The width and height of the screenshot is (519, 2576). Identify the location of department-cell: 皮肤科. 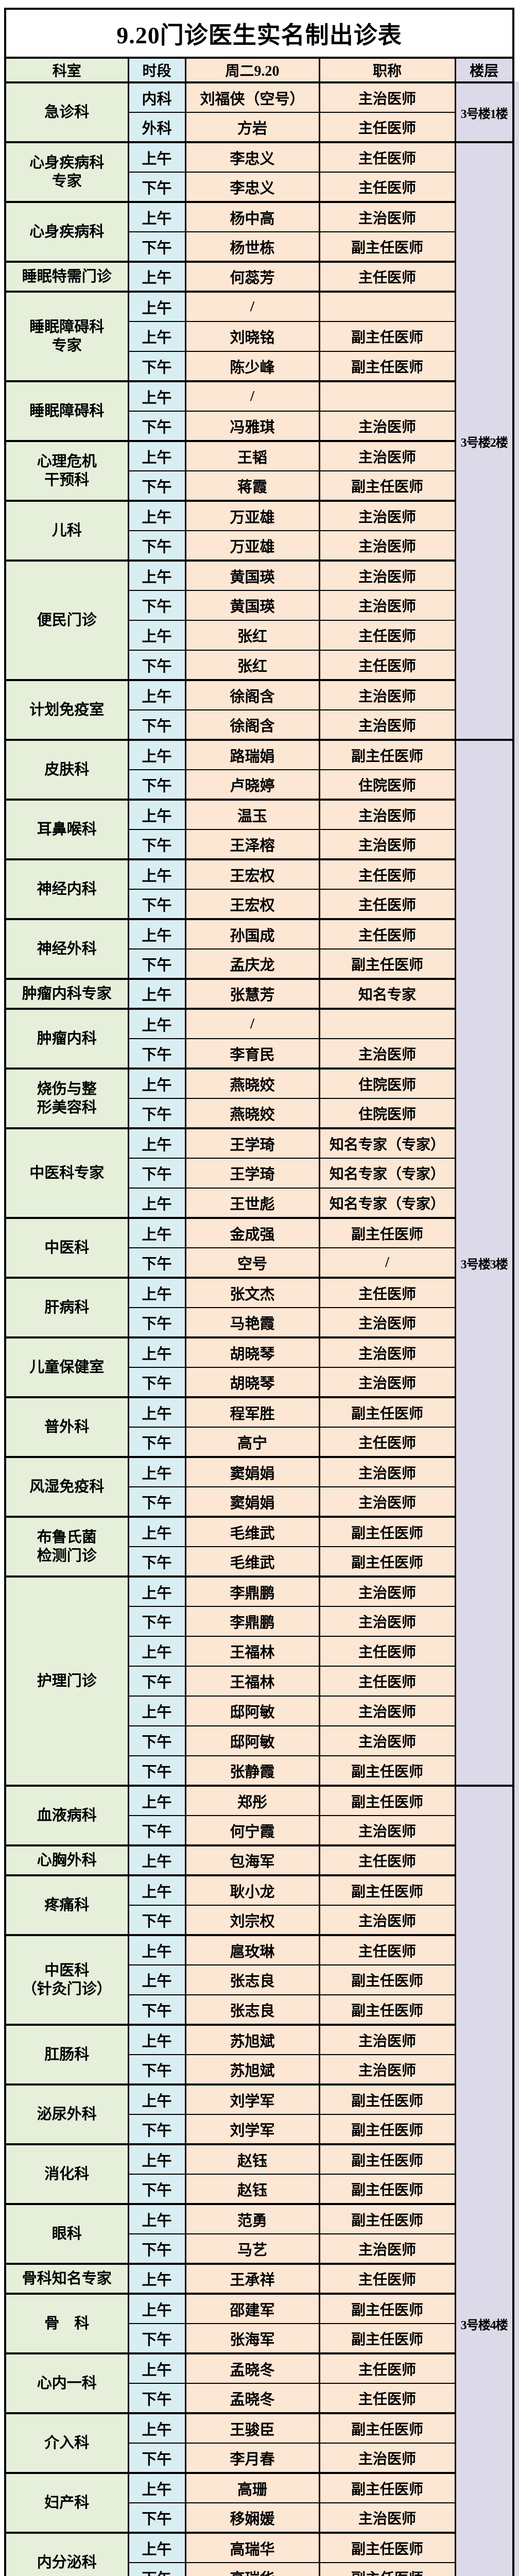
(66, 769).